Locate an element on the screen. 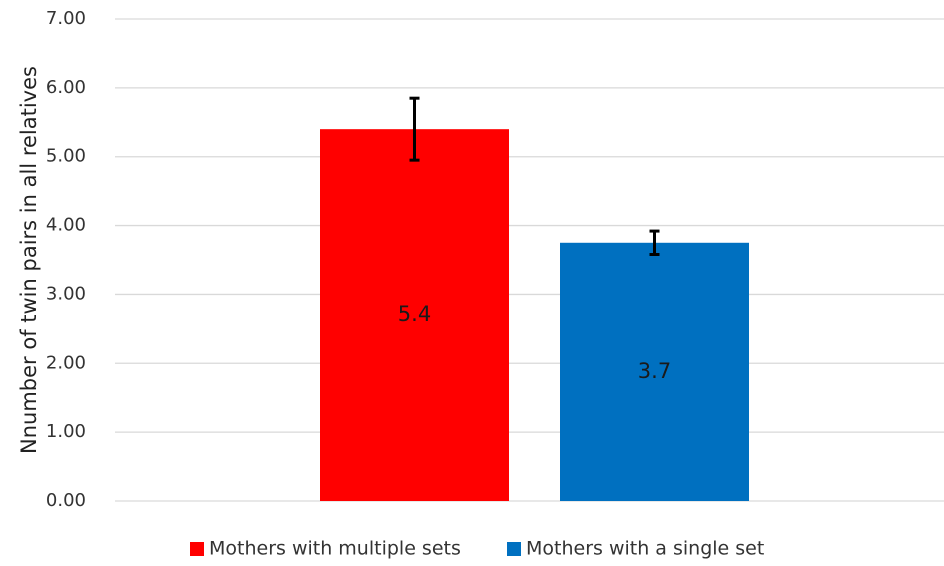  y-axis-title: Nnumber of twin pairs in all relatives is located at coordinates (29, 260).